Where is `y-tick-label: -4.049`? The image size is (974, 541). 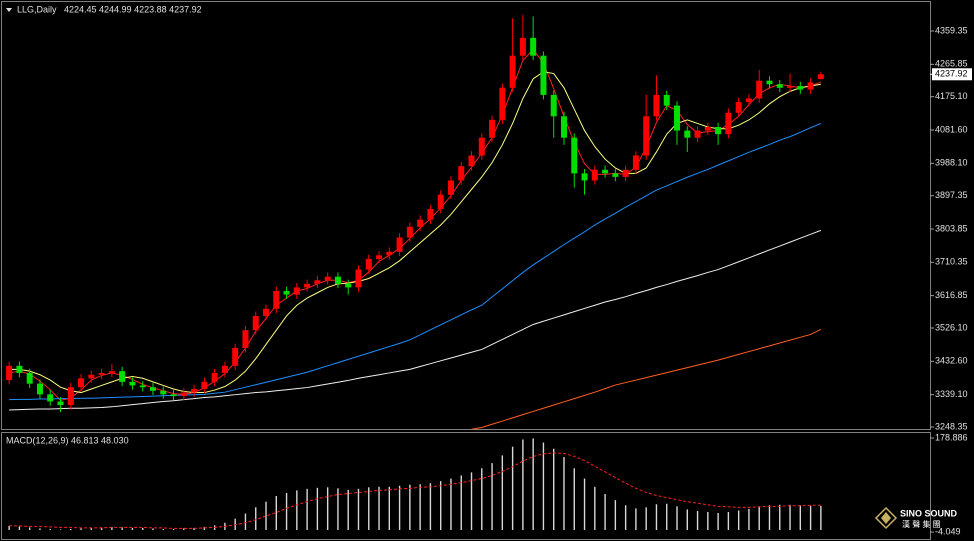
y-tick-label: -4.049 is located at coordinates (948, 531).